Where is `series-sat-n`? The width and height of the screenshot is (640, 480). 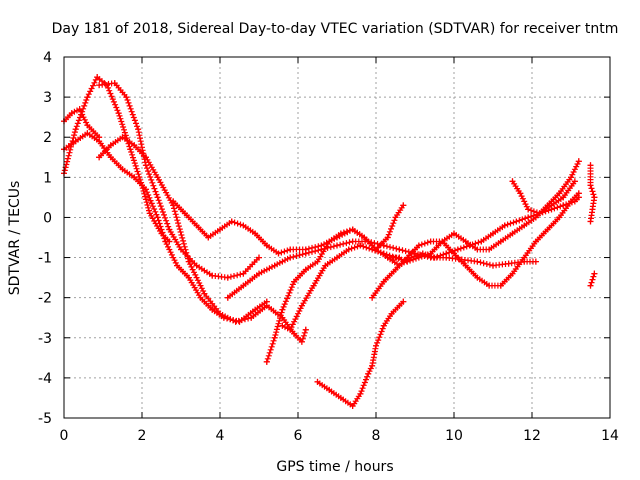
series-sat-n is located at coordinates (592, 193).